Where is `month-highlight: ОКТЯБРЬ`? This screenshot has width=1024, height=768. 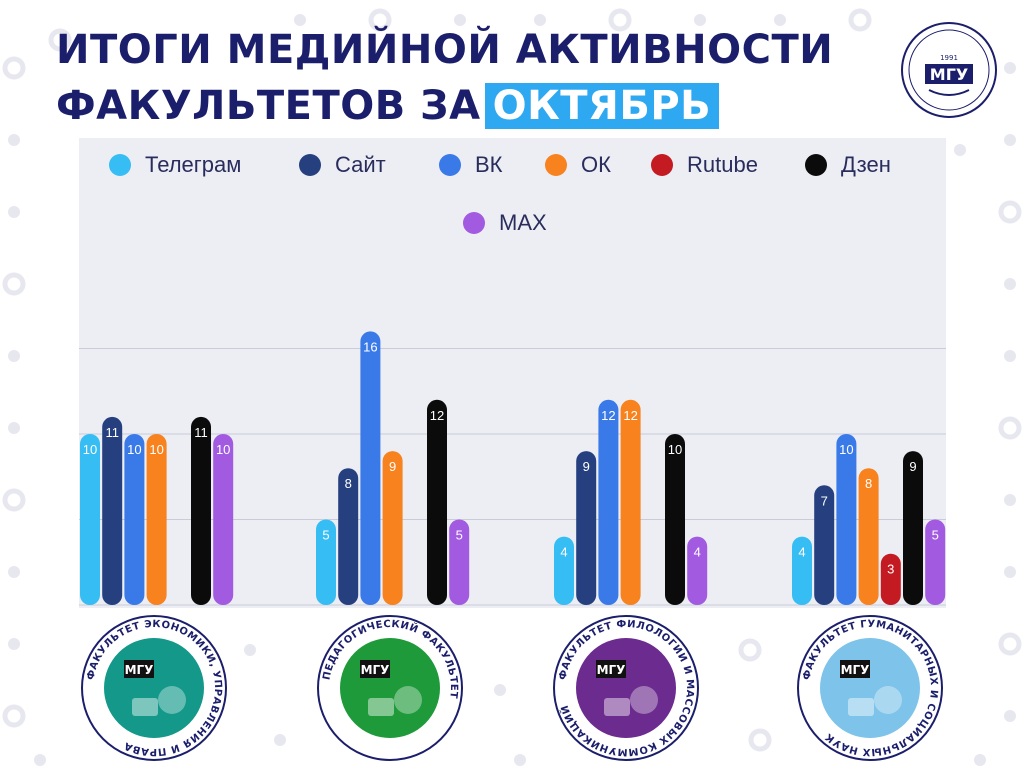
month-highlight: ОКТЯБРЬ is located at coordinates (602, 106).